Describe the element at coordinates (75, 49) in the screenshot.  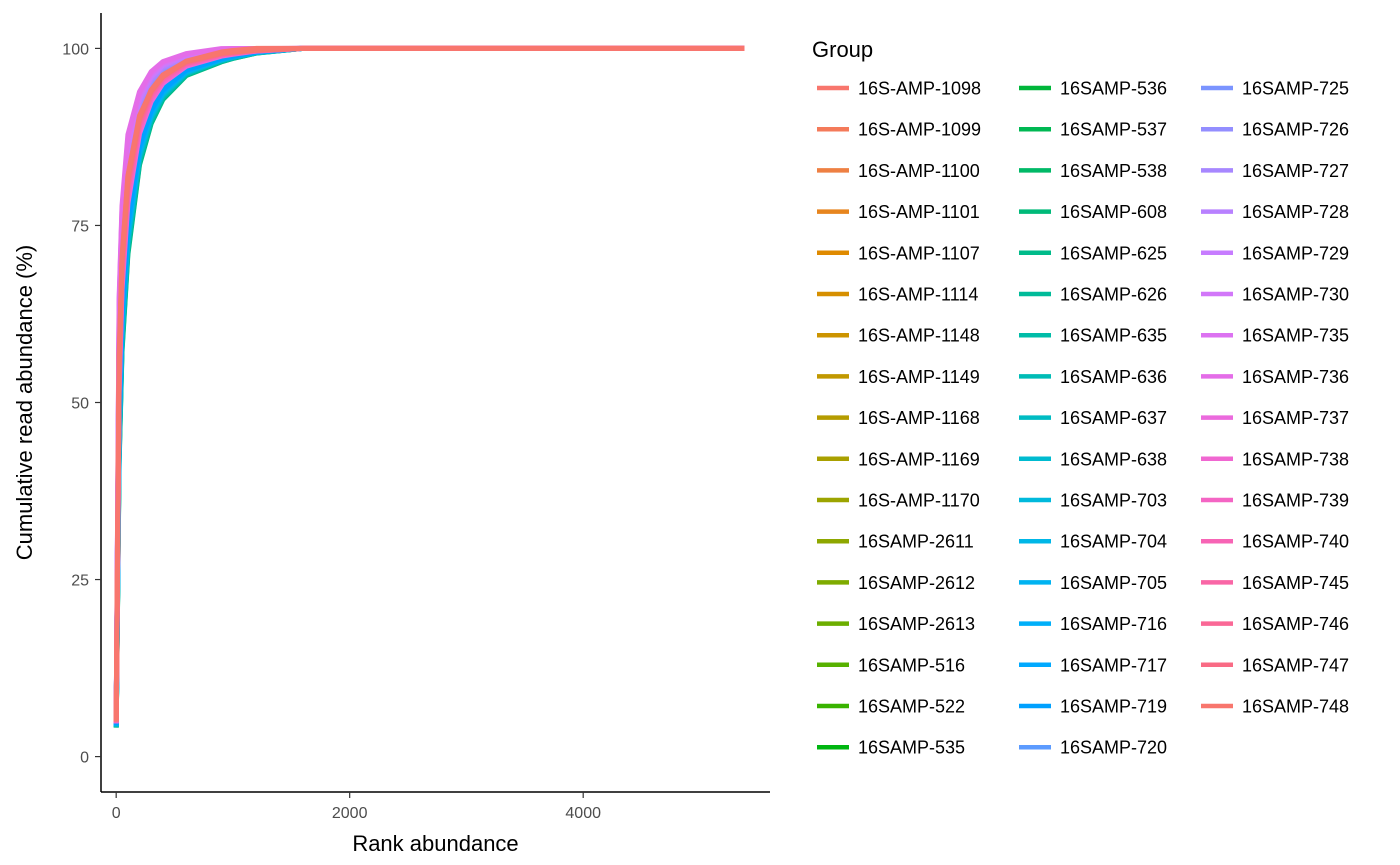
I see `y-tick-label: 100` at that location.